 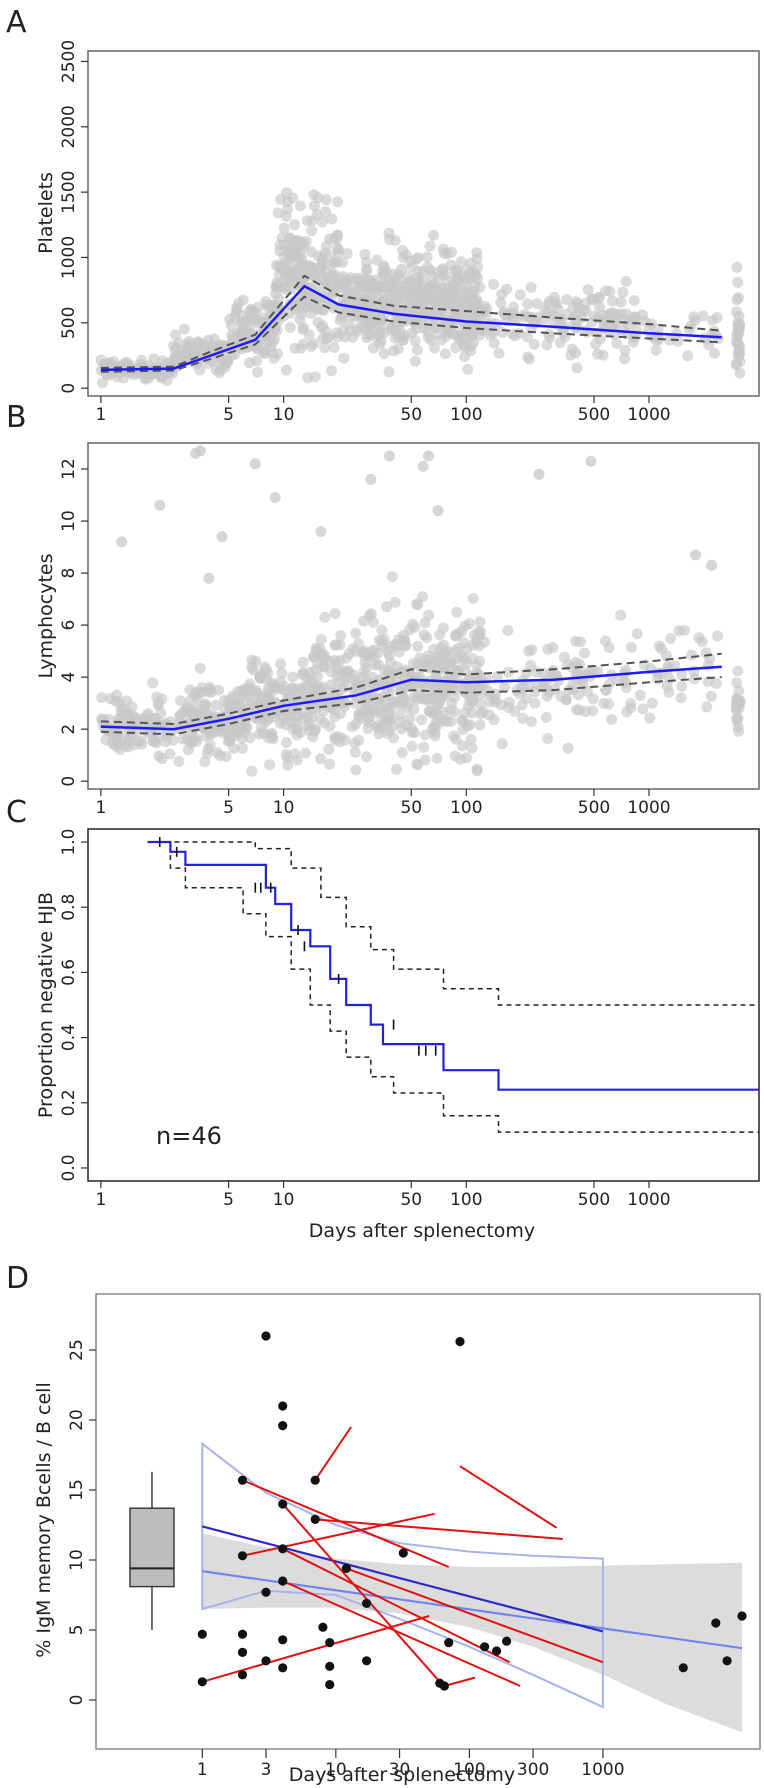 I want to click on boxplot-box, so click(x=152, y=1547).